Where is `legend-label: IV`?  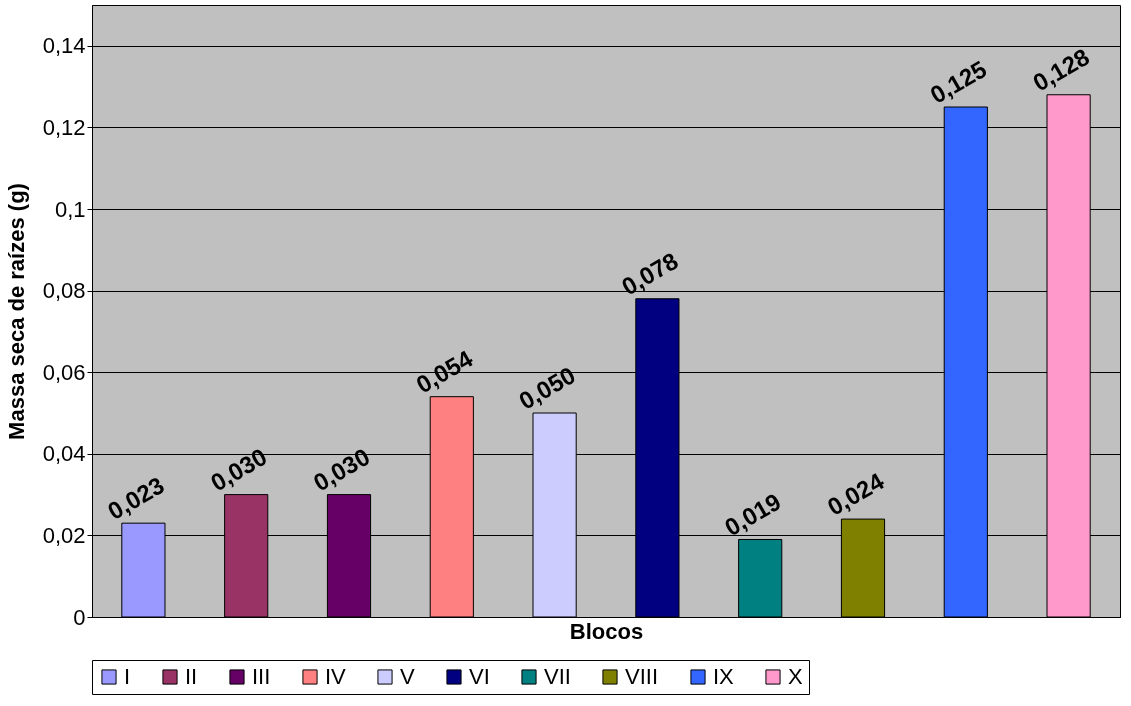
legend-label: IV is located at coordinates (336, 676).